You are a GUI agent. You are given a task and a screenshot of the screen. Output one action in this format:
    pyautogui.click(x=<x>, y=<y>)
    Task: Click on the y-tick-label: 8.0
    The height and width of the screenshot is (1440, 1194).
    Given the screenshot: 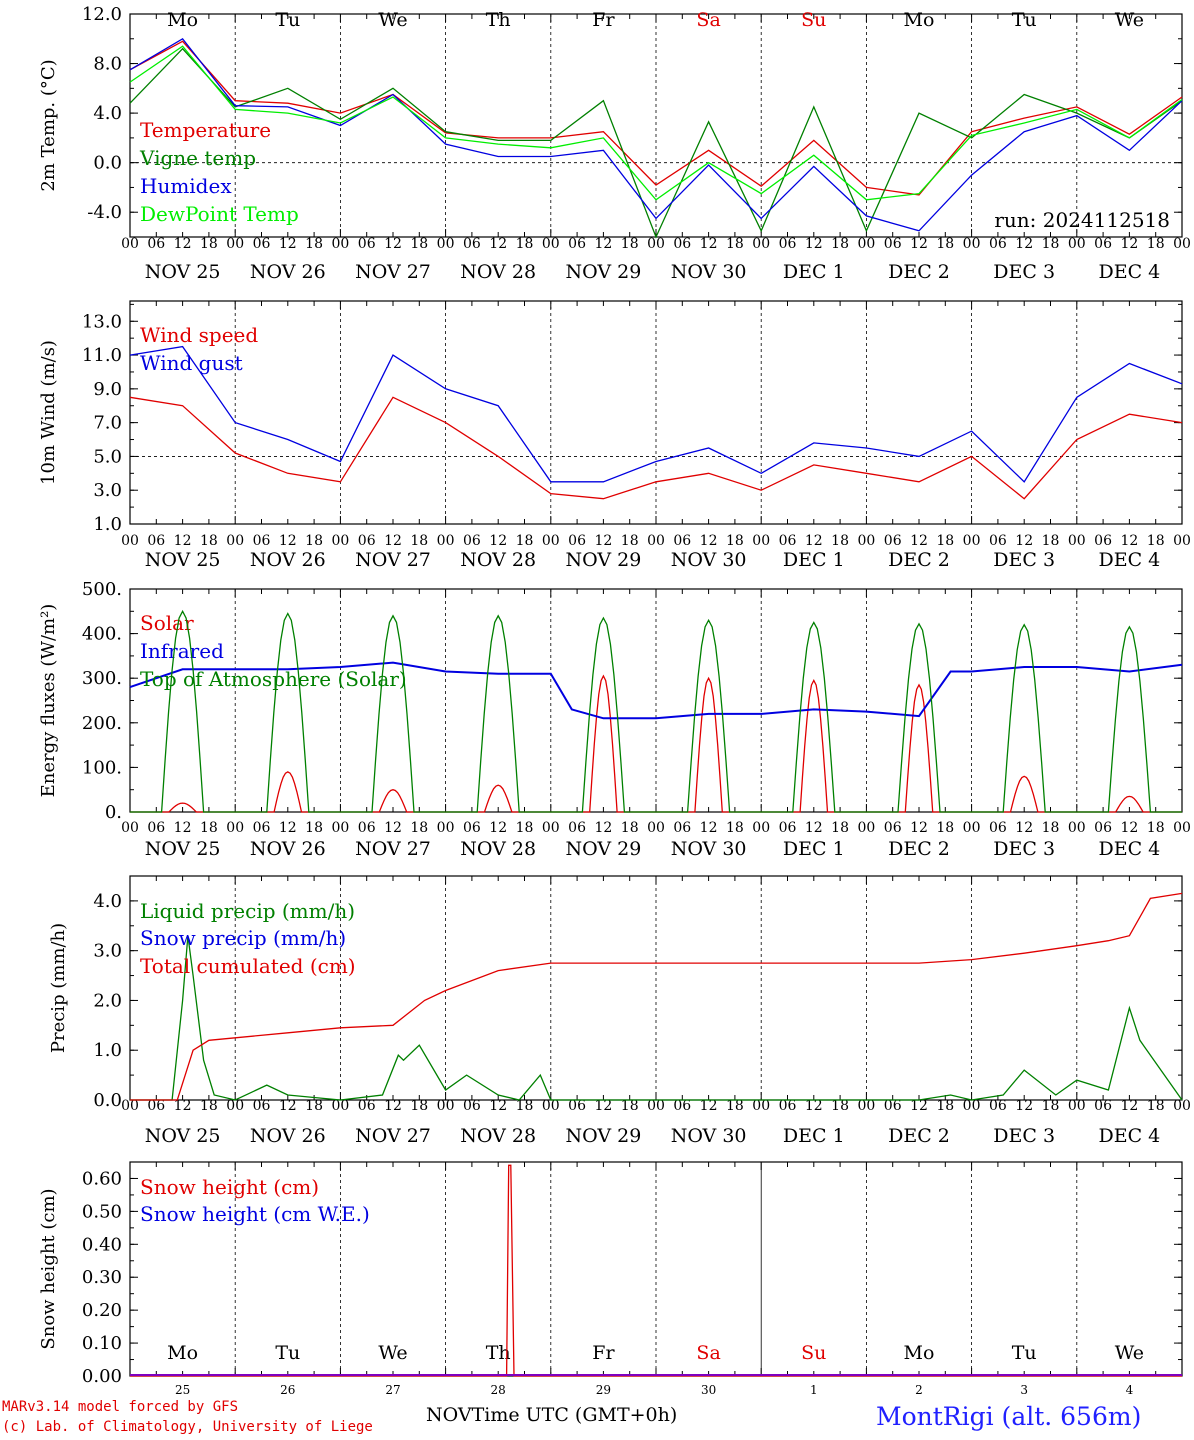 What is the action you would take?
    pyautogui.click(x=107, y=64)
    